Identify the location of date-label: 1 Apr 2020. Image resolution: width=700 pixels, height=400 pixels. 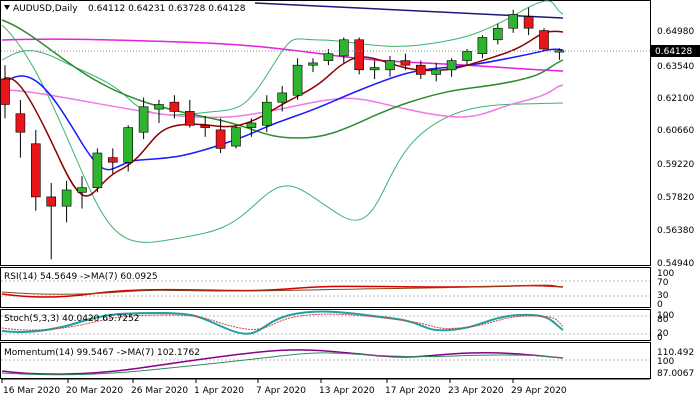
(219, 391).